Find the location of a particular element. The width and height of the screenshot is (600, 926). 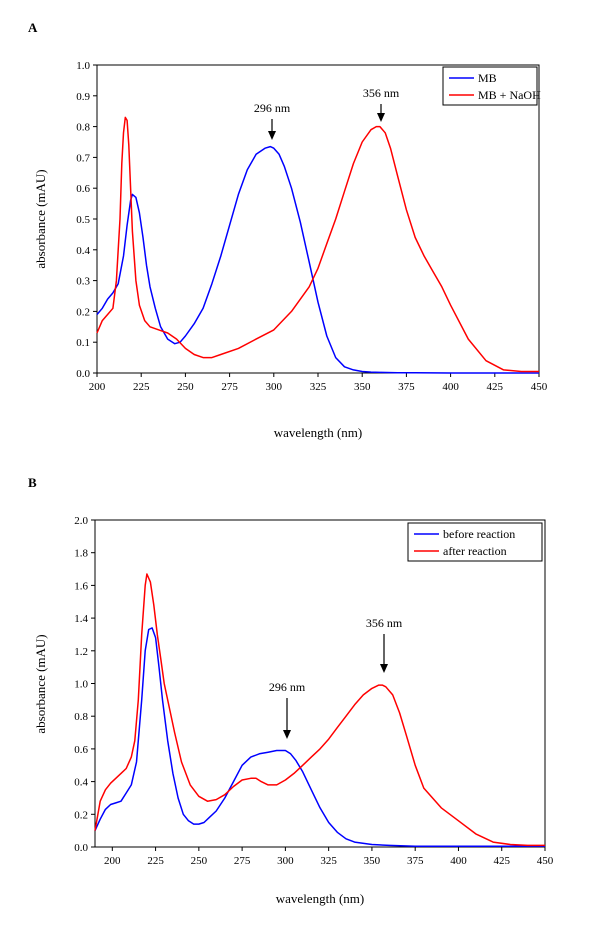

y-tick-labels: 0.0 0.1 0.2 0.3 0.4 0.5 0.6 0.7 0.8 0.9 1.0 is located at coordinates (83, 220).